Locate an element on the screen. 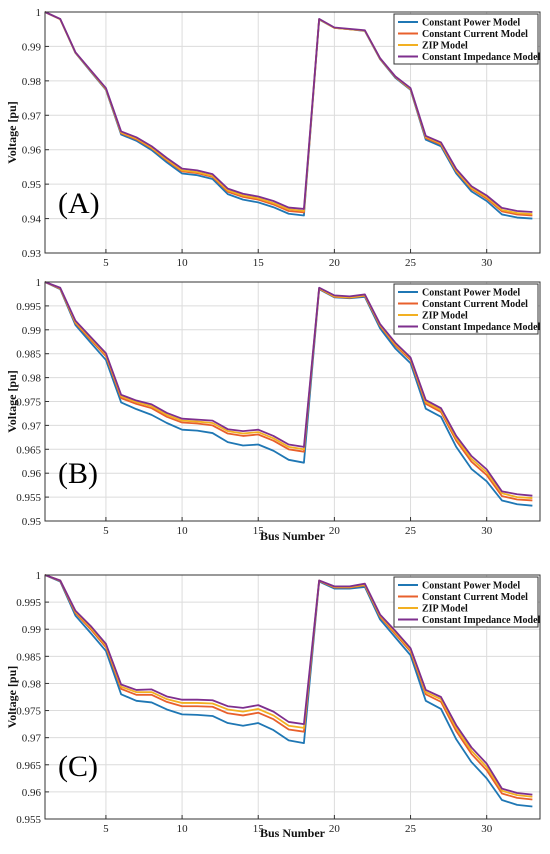  panel-label: (B) is located at coordinates (78, 473).